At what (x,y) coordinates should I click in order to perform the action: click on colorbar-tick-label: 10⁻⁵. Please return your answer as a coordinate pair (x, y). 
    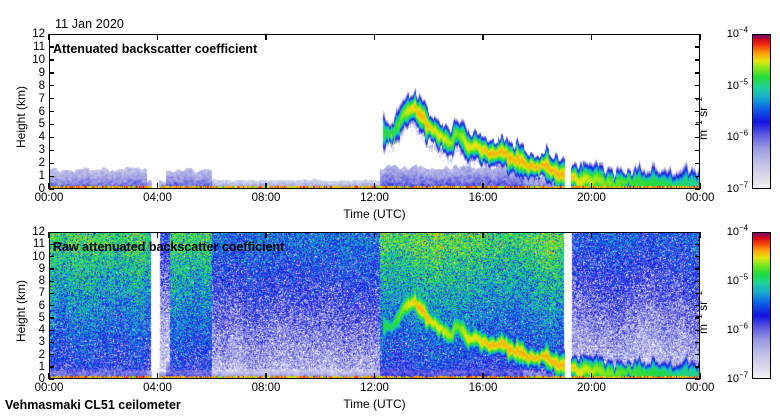
    Looking at the image, I should click on (737, 84).